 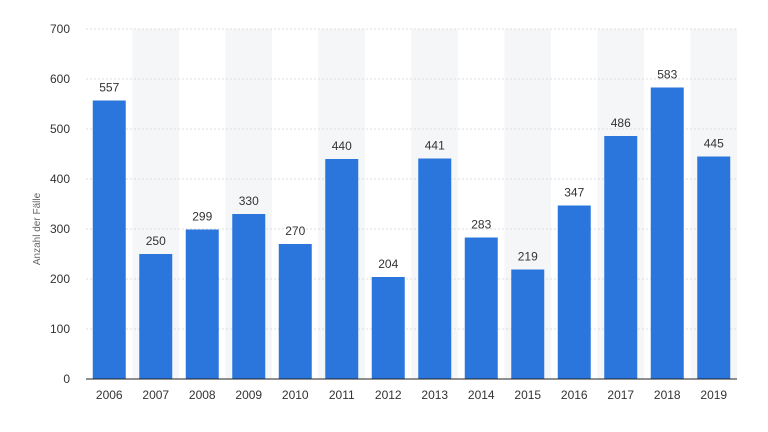 I want to click on data-label: 486, so click(x=621, y=123).